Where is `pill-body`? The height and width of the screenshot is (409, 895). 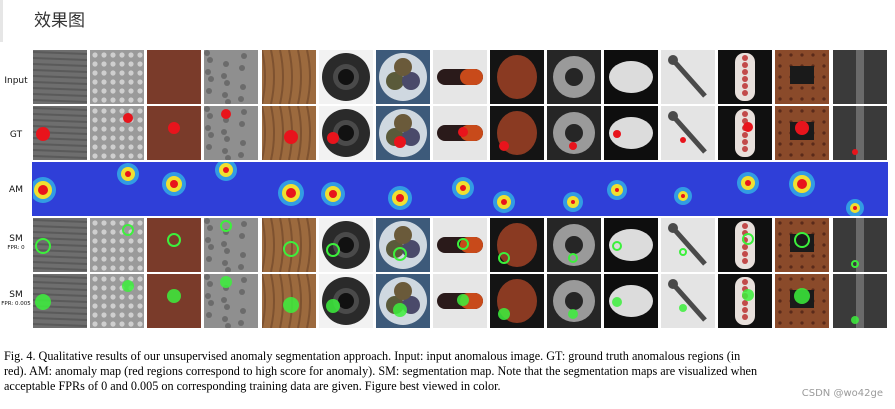
pill-body is located at coordinates (631, 245).